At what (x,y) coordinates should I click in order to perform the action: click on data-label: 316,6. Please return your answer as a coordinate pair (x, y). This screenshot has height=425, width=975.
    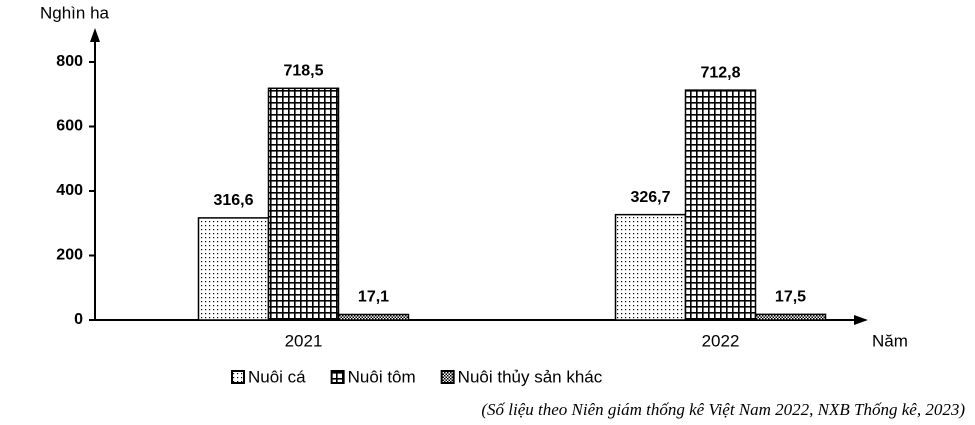
    Looking at the image, I should click on (233, 200).